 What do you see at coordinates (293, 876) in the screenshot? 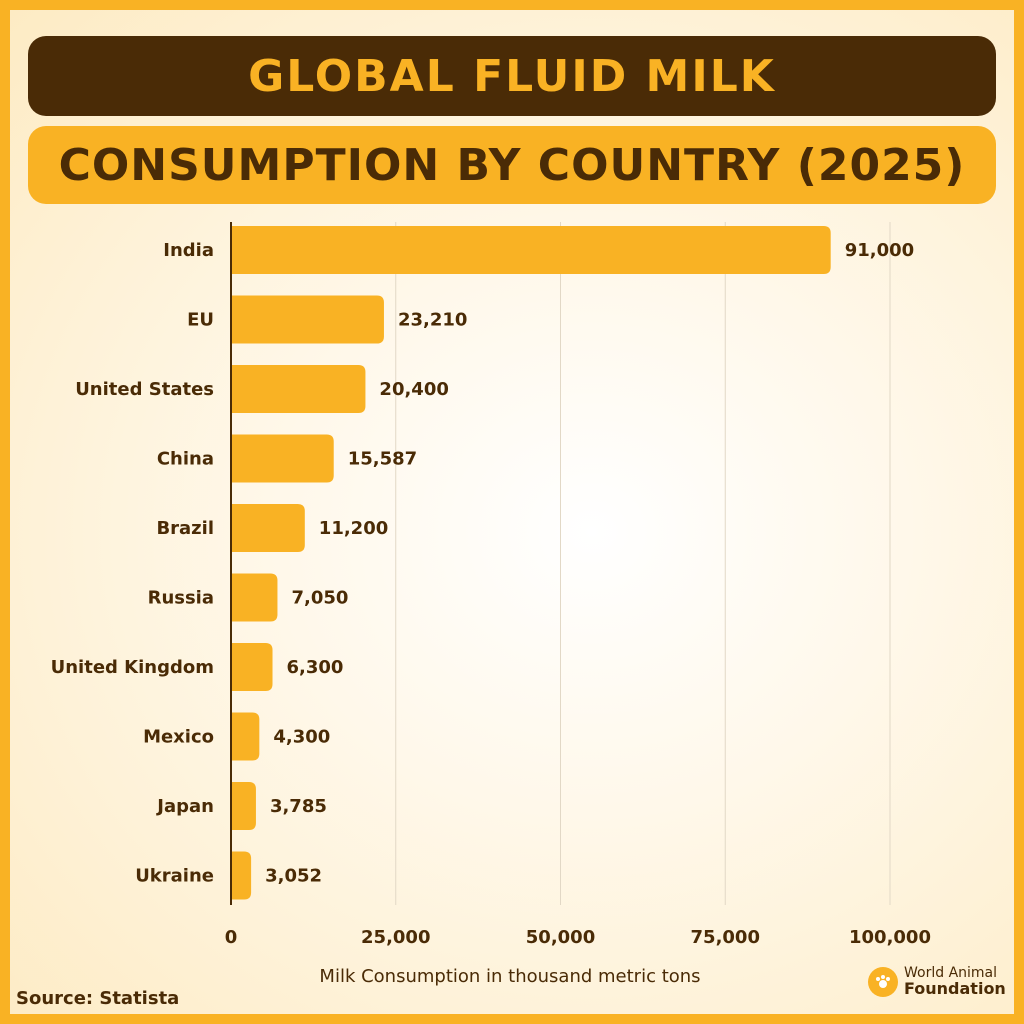
I see `value-label: 3,052` at bounding box center [293, 876].